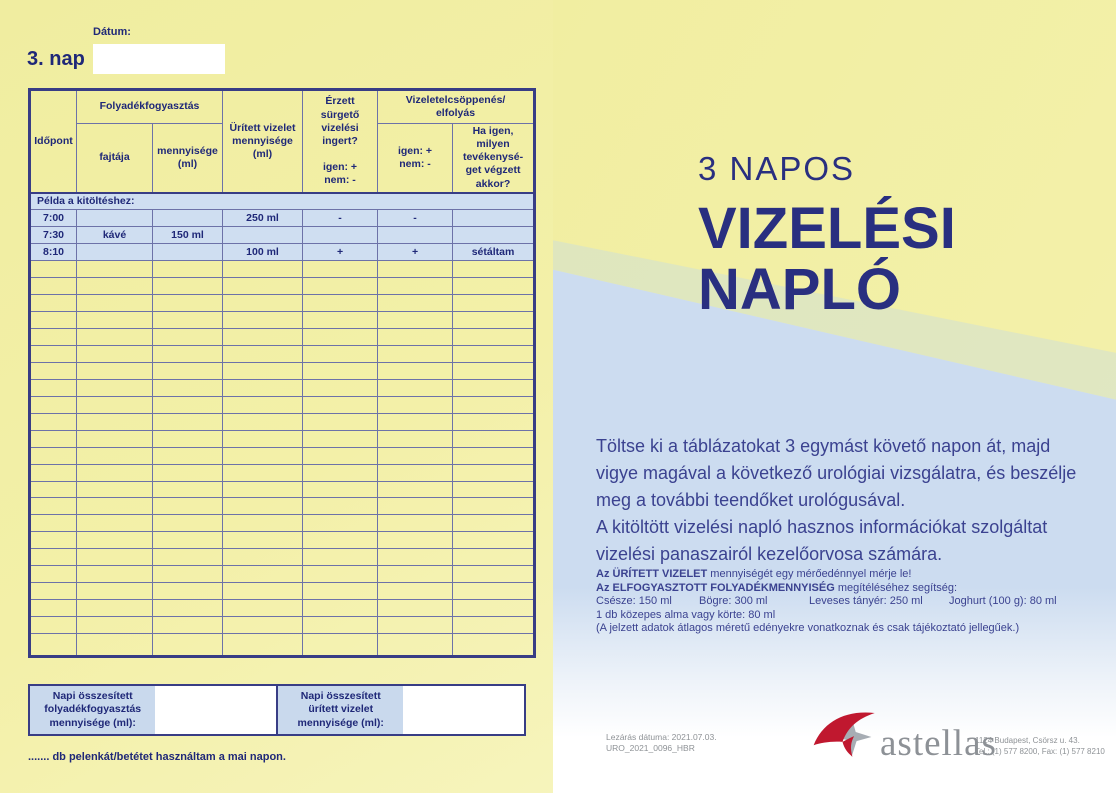  I want to click on summary-urine-input, so click(463, 710).